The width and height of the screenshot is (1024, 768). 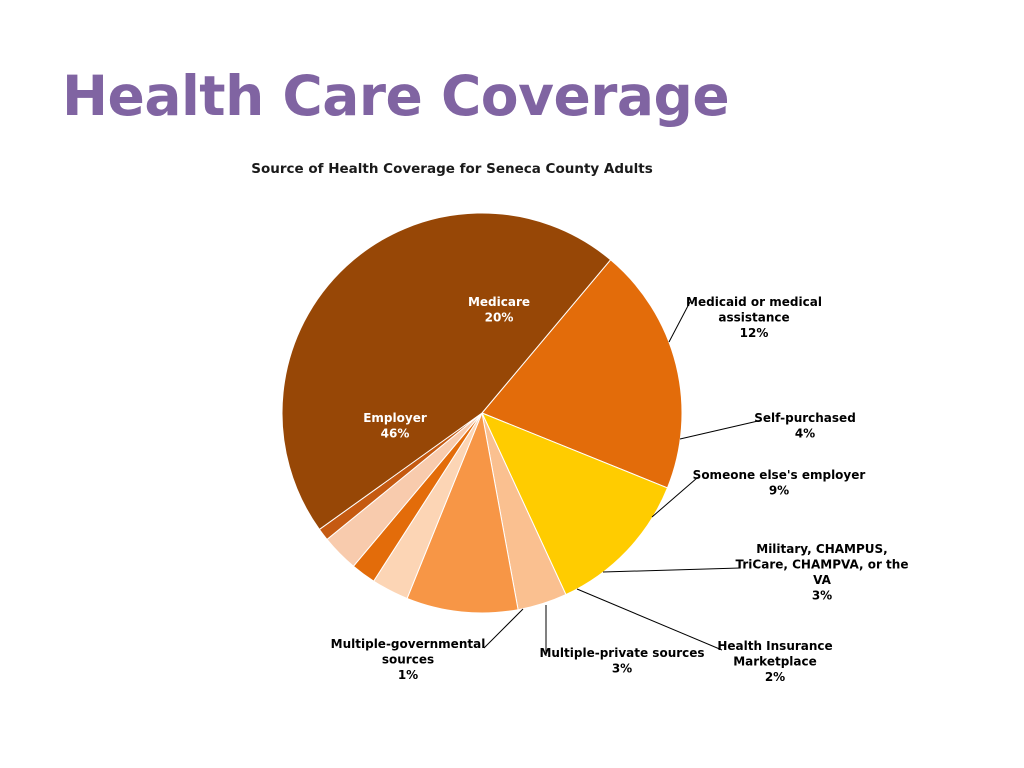 What do you see at coordinates (499, 310) in the screenshot?
I see `slice-label: Medicare 20%` at bounding box center [499, 310].